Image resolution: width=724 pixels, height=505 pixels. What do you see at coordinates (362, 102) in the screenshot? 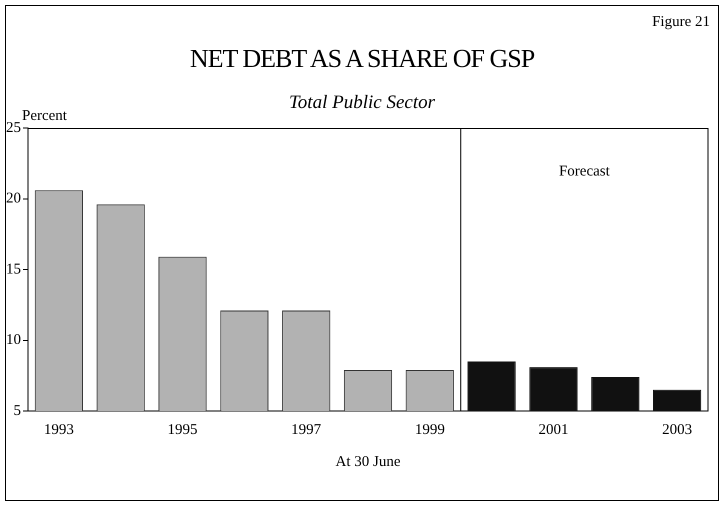
I see `chart-subtitle: Total Public Sector` at bounding box center [362, 102].